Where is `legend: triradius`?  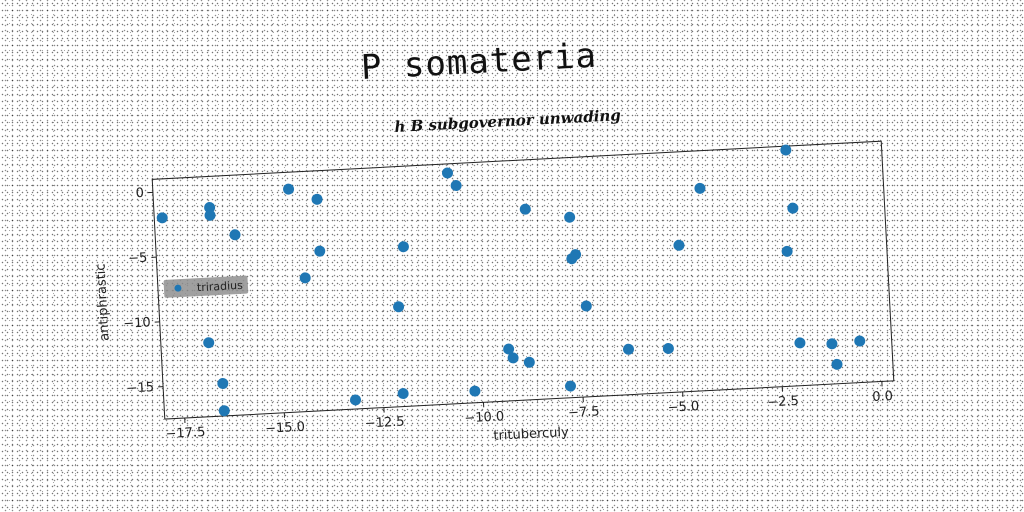 legend: triradius is located at coordinates (206, 286).